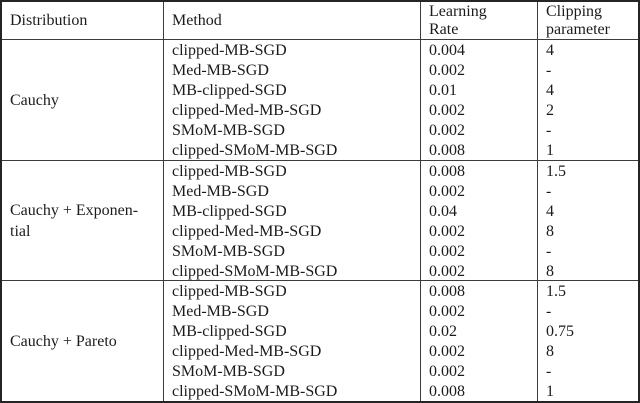  Describe the element at coordinates (458, 11) in the screenshot. I see `header-learning-rate-line1: Learning` at that location.